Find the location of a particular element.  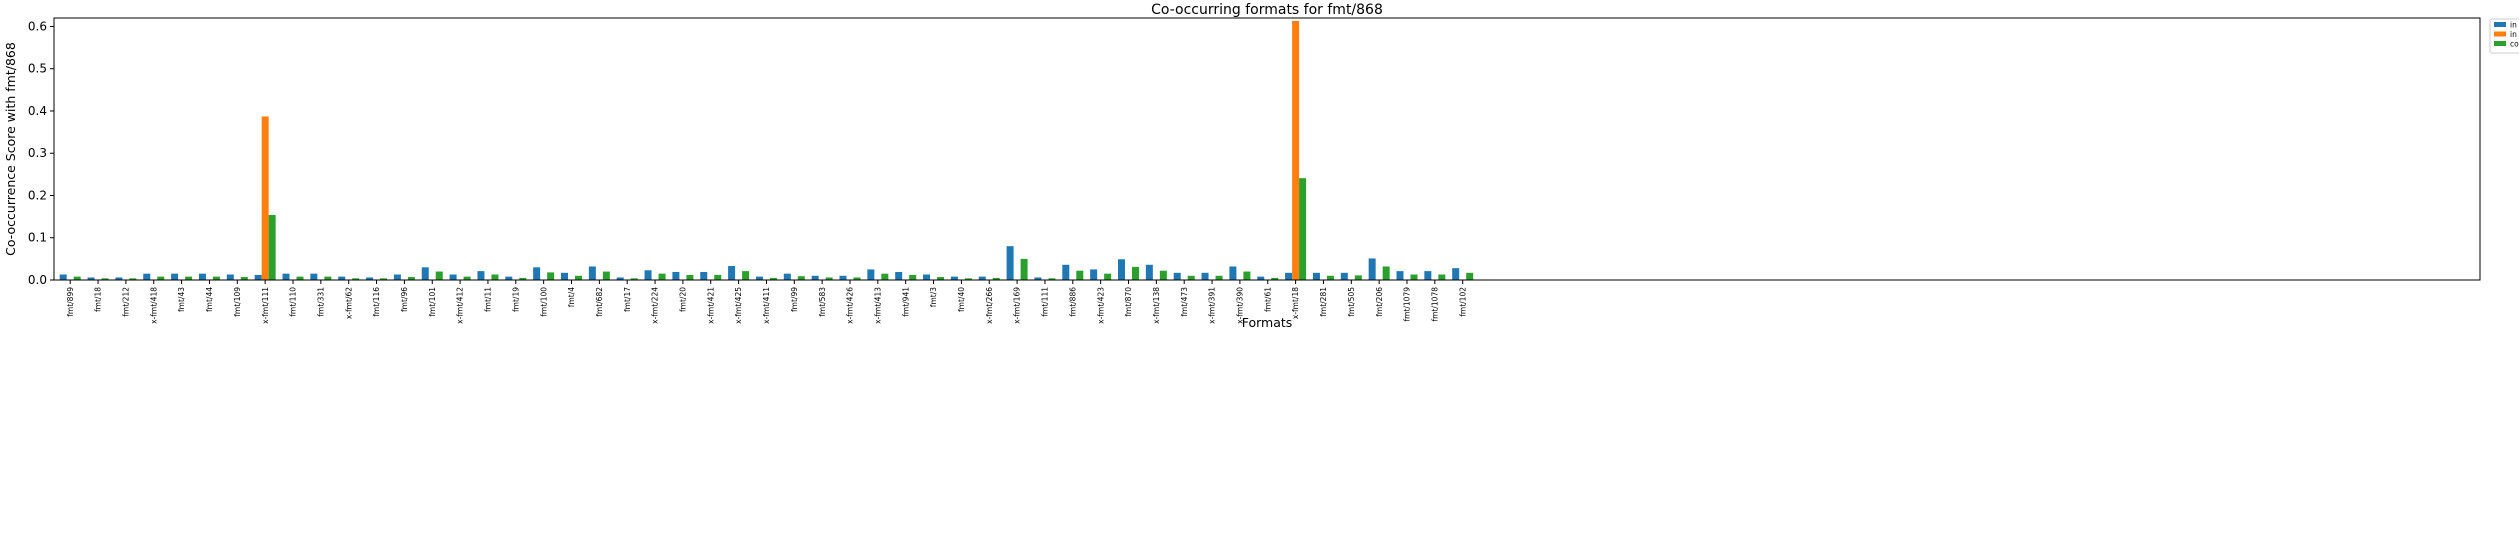

x-tick-label: x-fmt/169 is located at coordinates (1017, 305).